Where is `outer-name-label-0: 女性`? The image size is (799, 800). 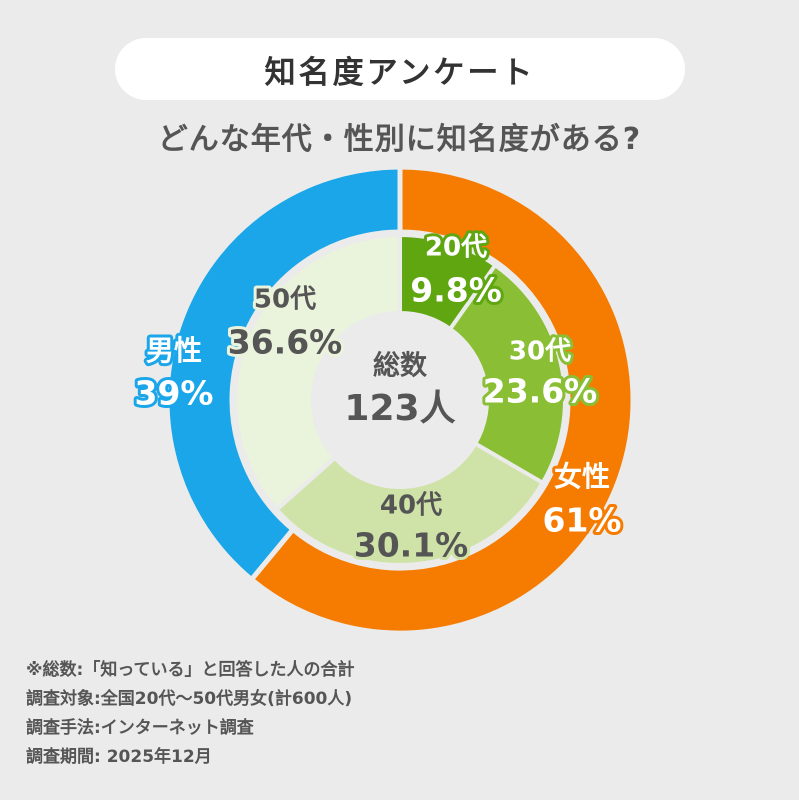 outer-name-label-0: 女性 is located at coordinates (582, 476).